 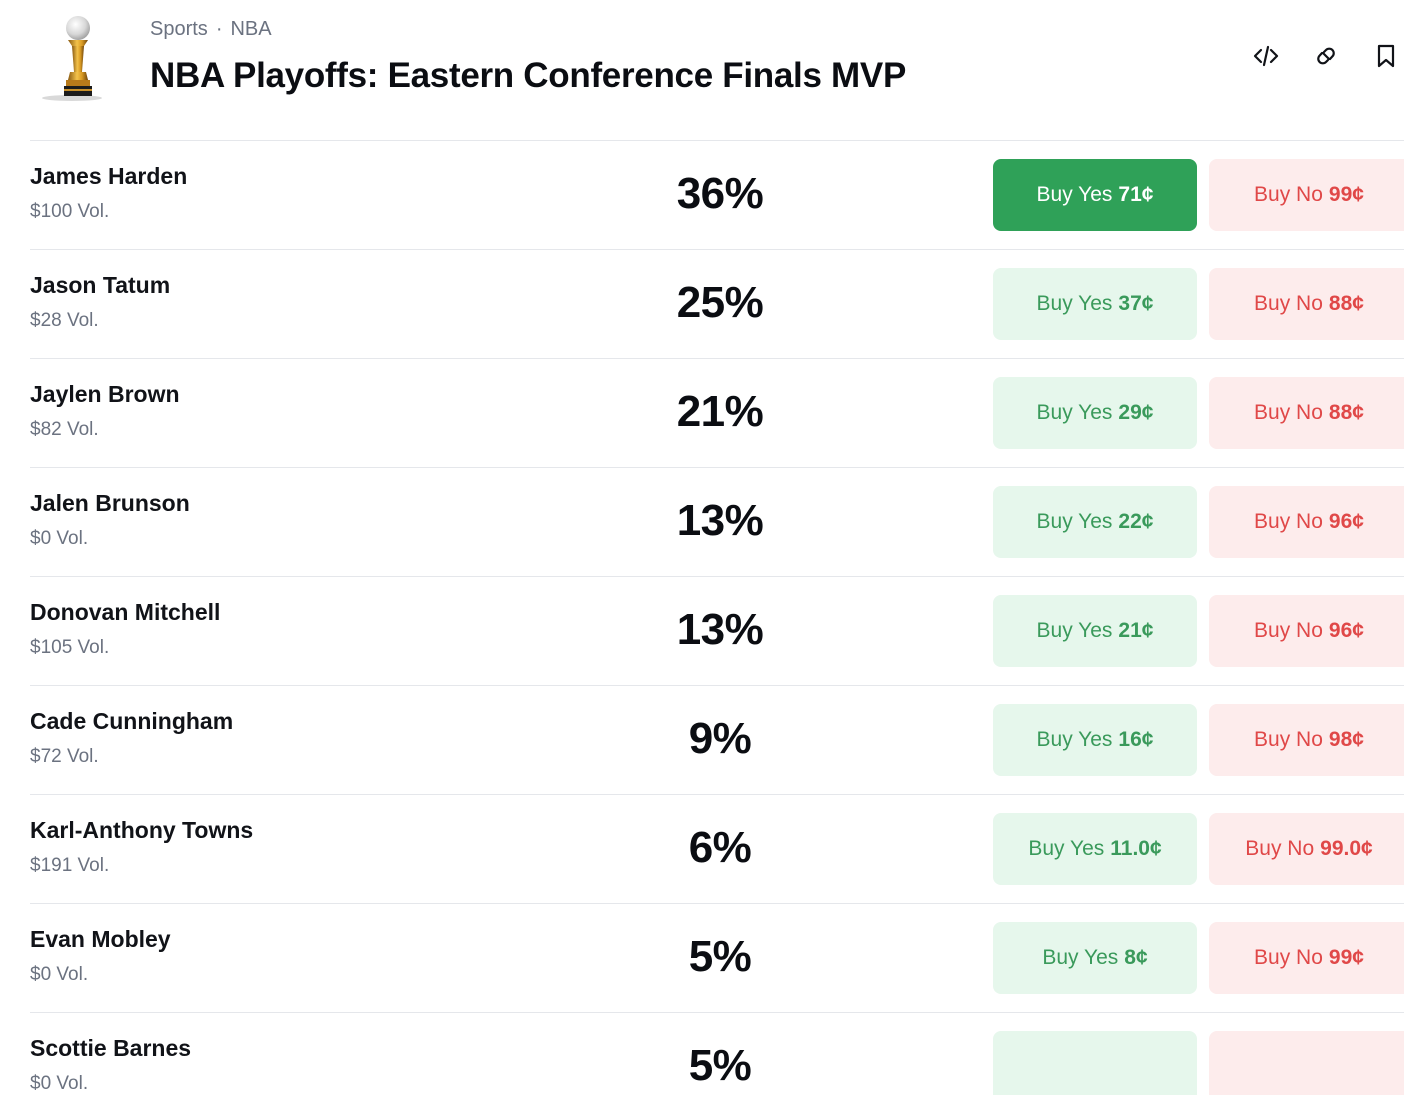 I want to click on link-icon, so click(x=1326, y=56).